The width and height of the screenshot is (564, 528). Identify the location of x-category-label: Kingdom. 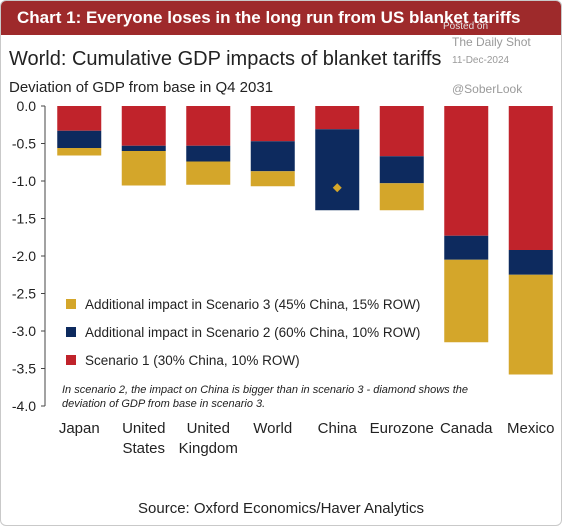
(208, 448).